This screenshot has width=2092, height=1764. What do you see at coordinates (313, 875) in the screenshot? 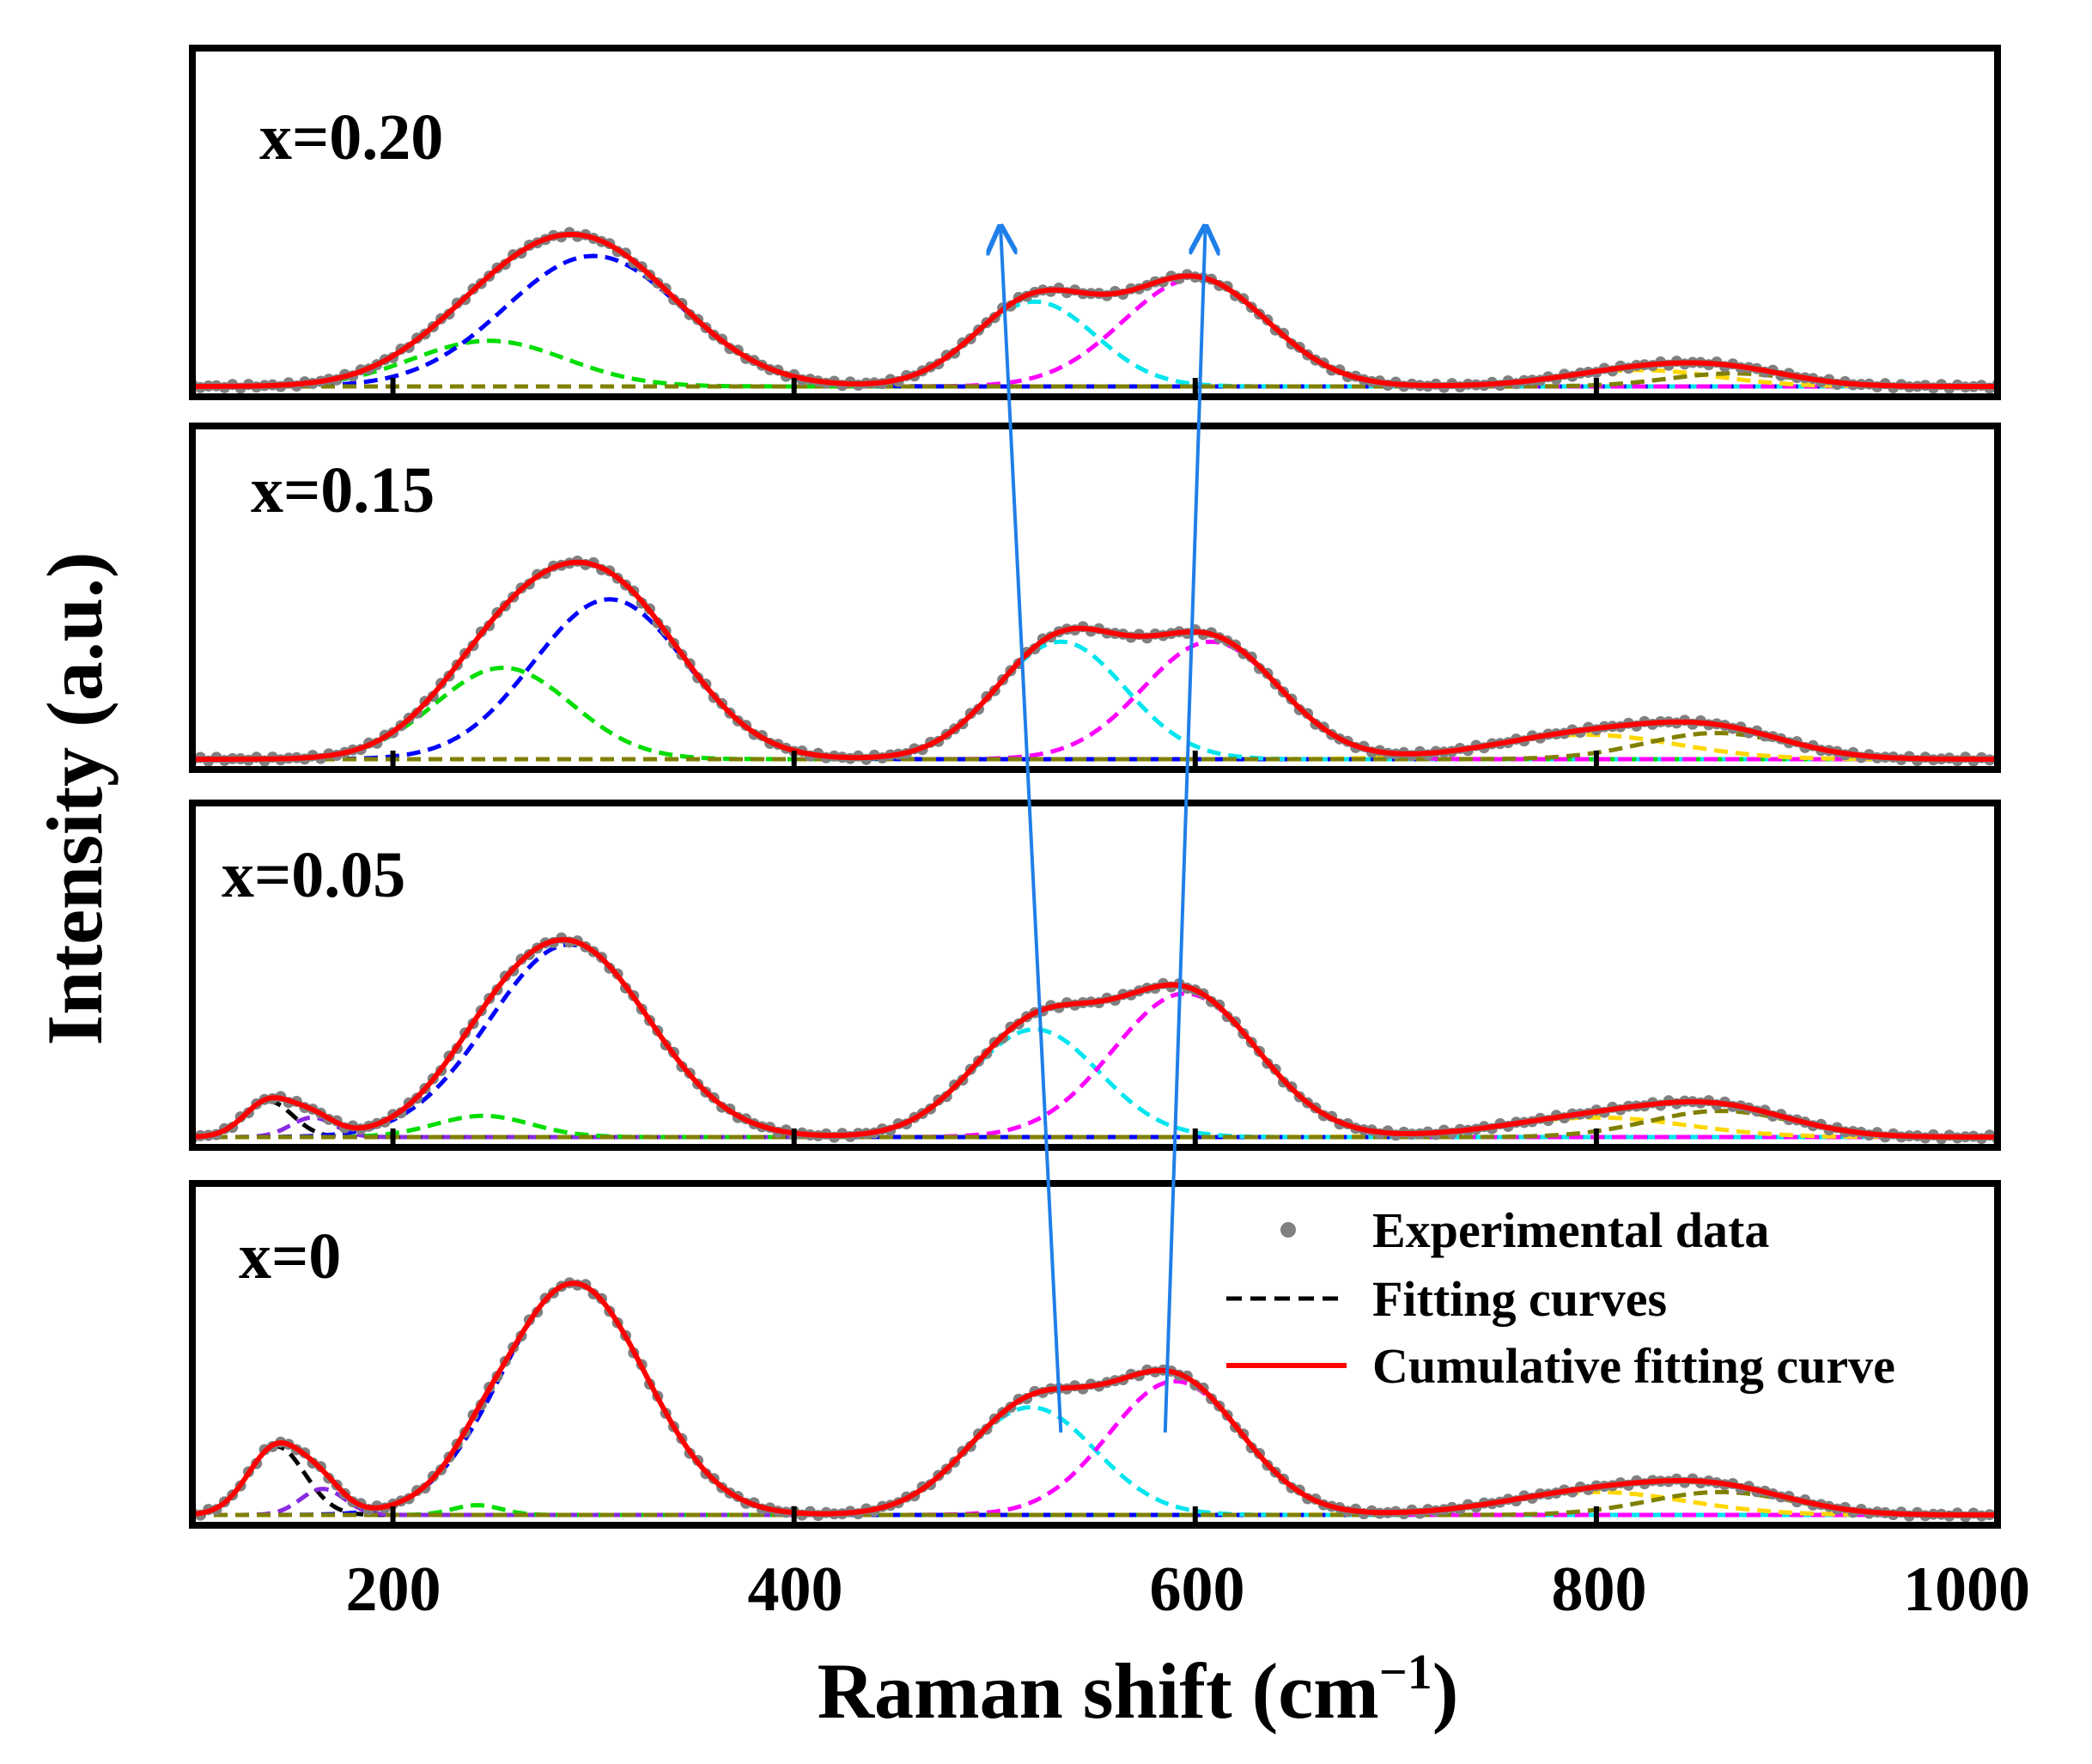
I see `panel-label-2: x=0.05` at bounding box center [313, 875].